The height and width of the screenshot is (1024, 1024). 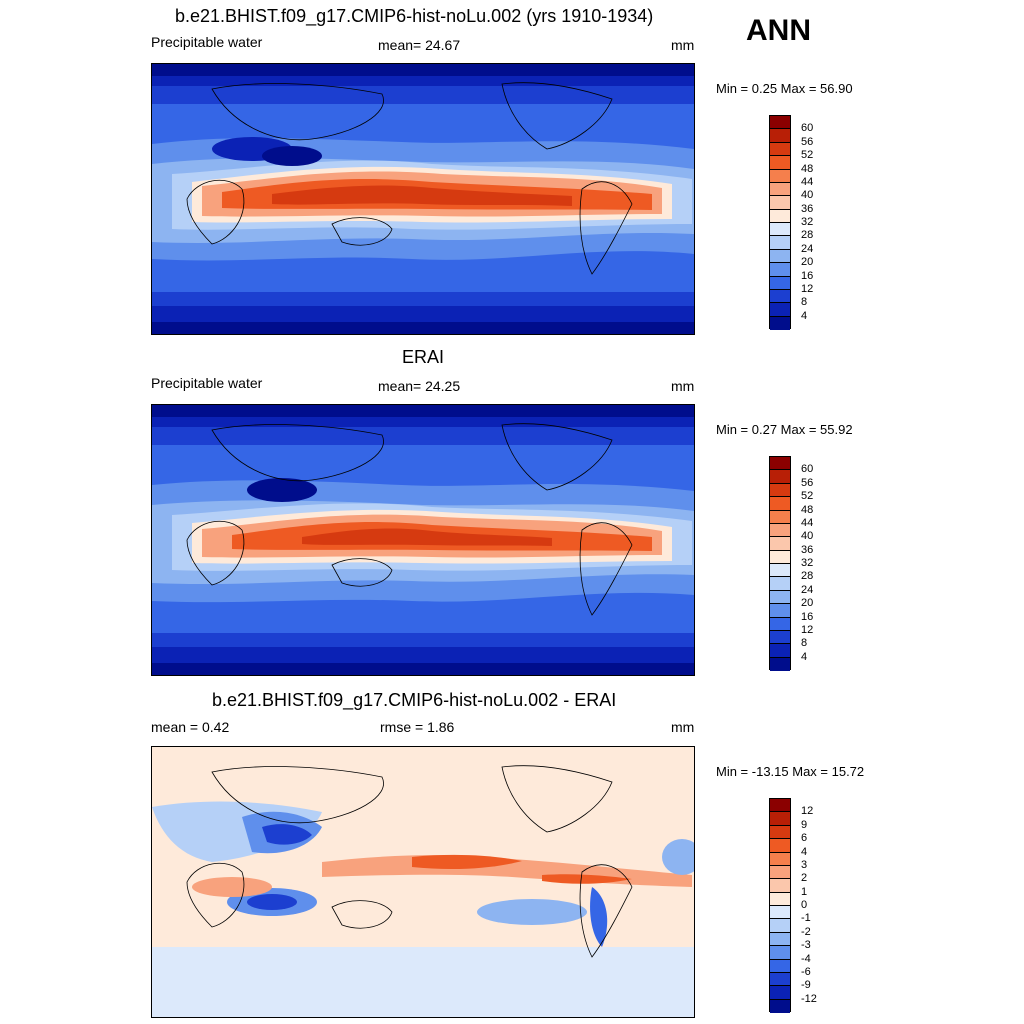 I want to click on panel-3-map-graphic, so click(x=423, y=882).